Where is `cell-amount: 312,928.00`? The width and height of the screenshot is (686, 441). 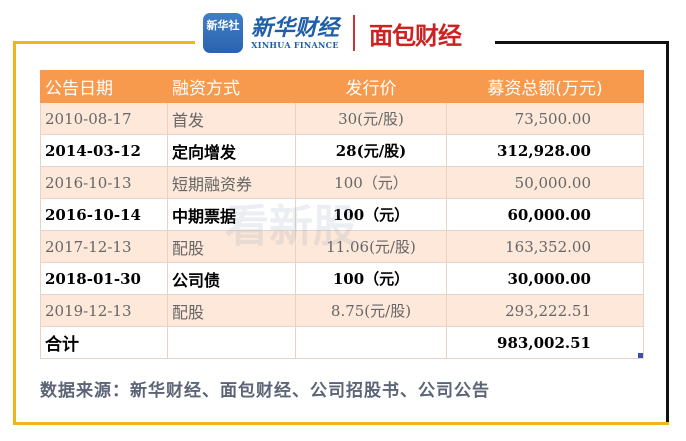 cell-amount: 312,928.00 is located at coordinates (545, 150).